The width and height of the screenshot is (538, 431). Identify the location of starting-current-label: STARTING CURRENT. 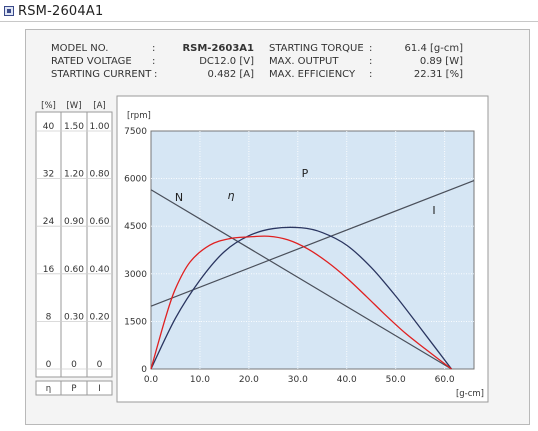
(101, 74).